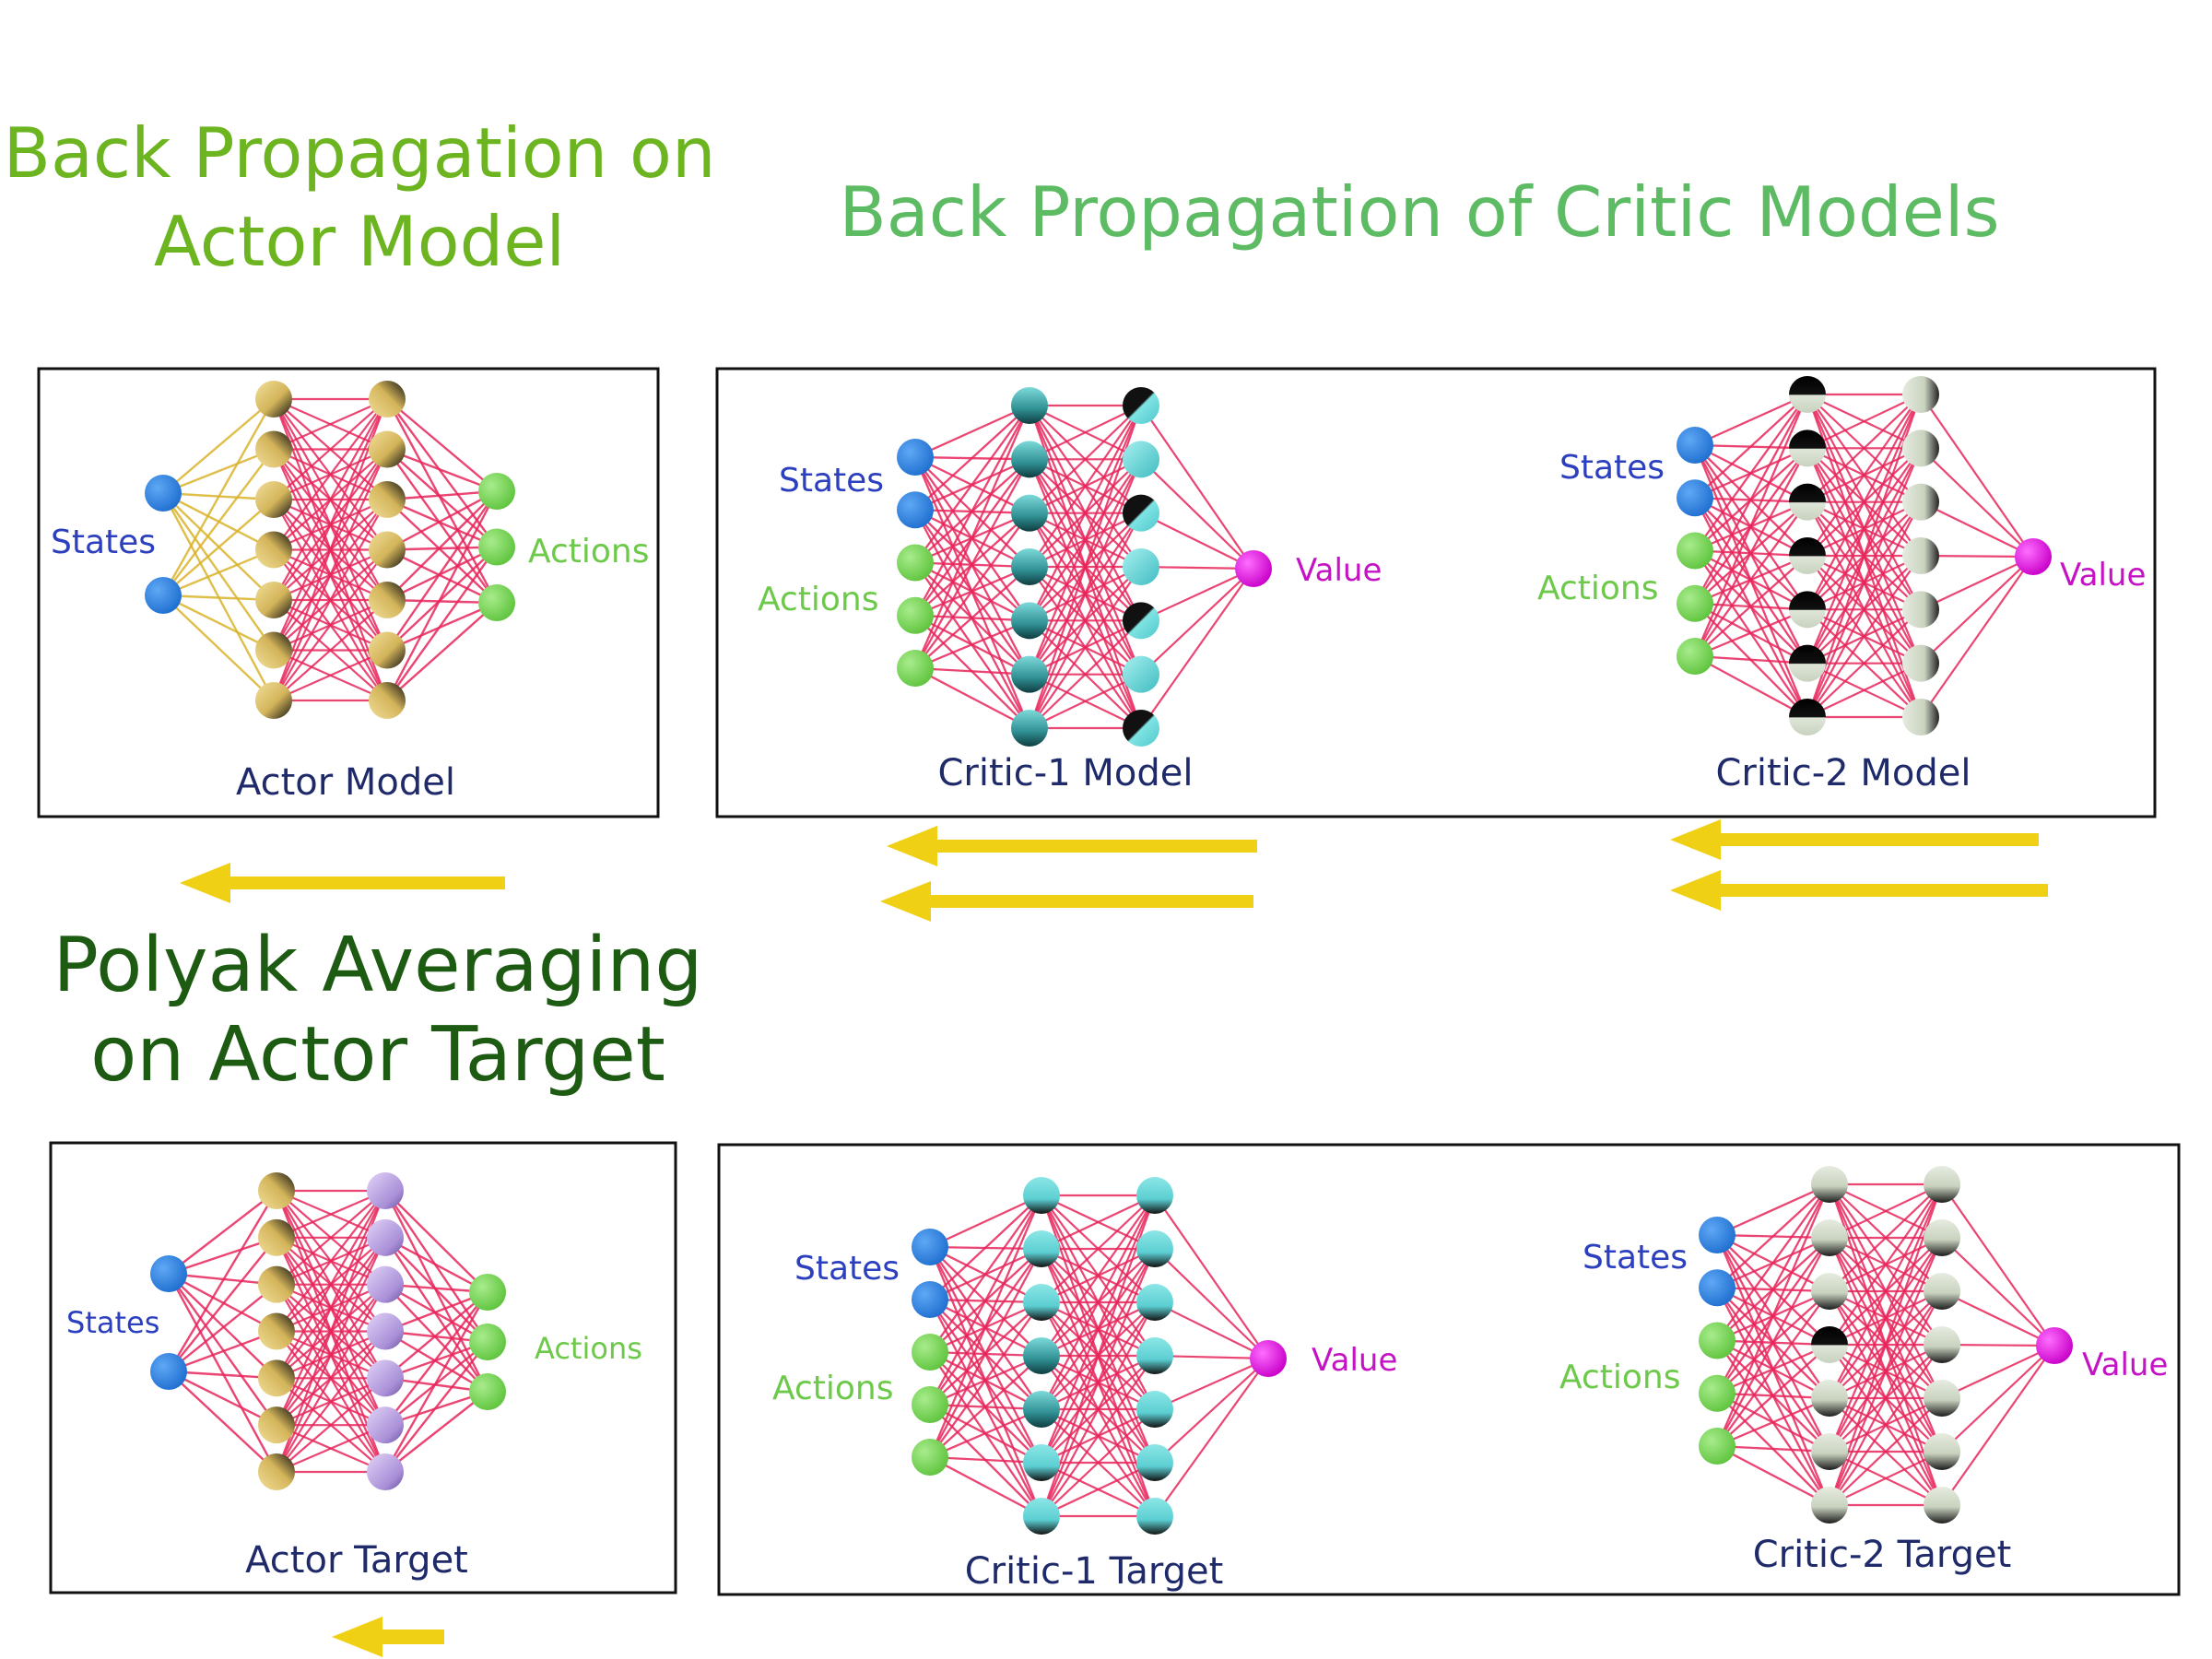 The width and height of the screenshot is (2212, 1659). I want to click on network-title: Critic-2 Model, so click(1843, 773).